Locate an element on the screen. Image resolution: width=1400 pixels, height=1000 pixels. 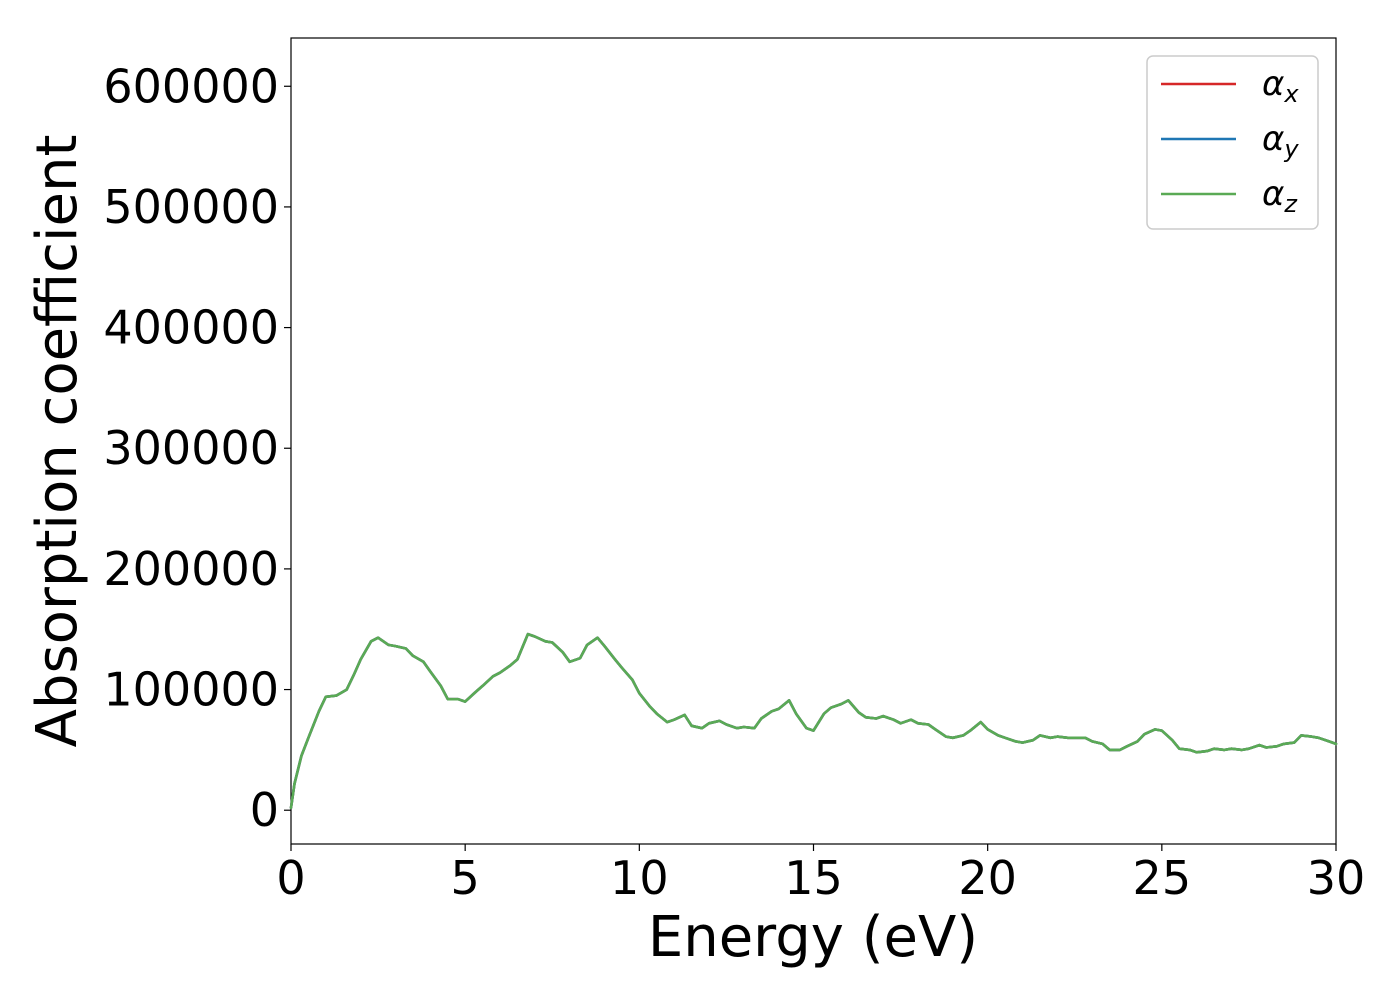
legend-entry-label: αz is located at coordinates (1280, 196).